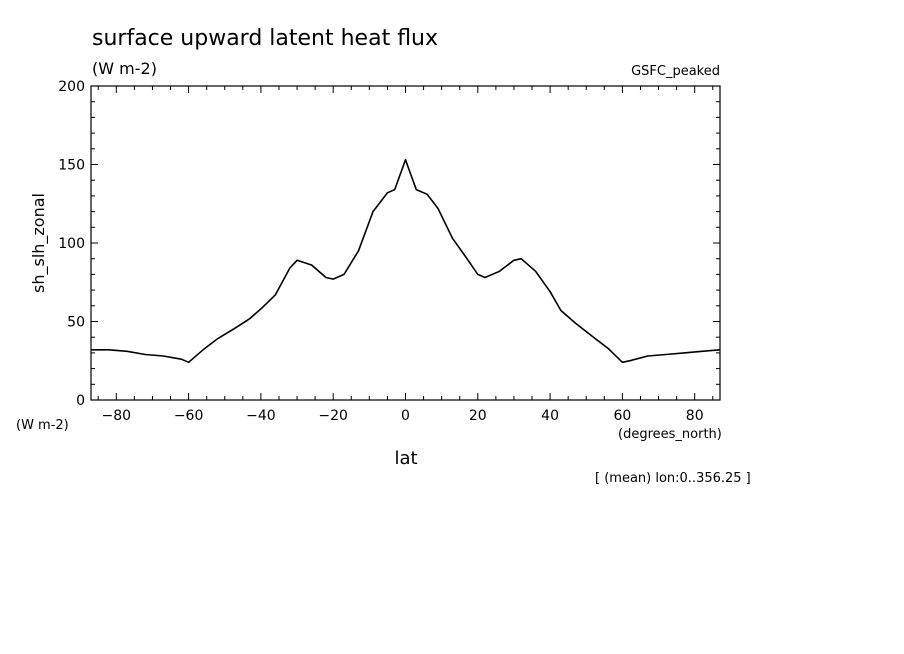  Describe the element at coordinates (80, 401) in the screenshot. I see `y-tick-label: 0` at that location.